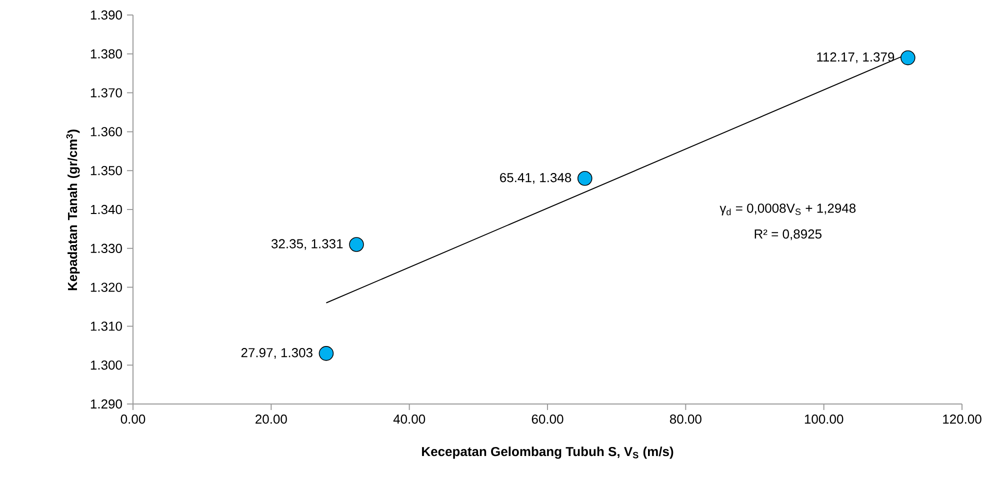  I want to click on data-label: 112.17, 1.379, so click(855, 58).